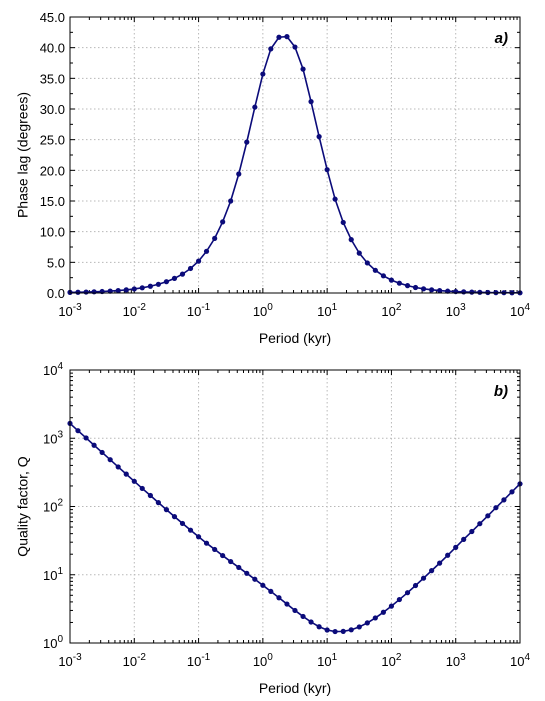 The height and width of the screenshot is (701, 545). Describe the element at coordinates (60, 366) in the screenshot. I see `y-tick-label-exponent: 4` at that location.